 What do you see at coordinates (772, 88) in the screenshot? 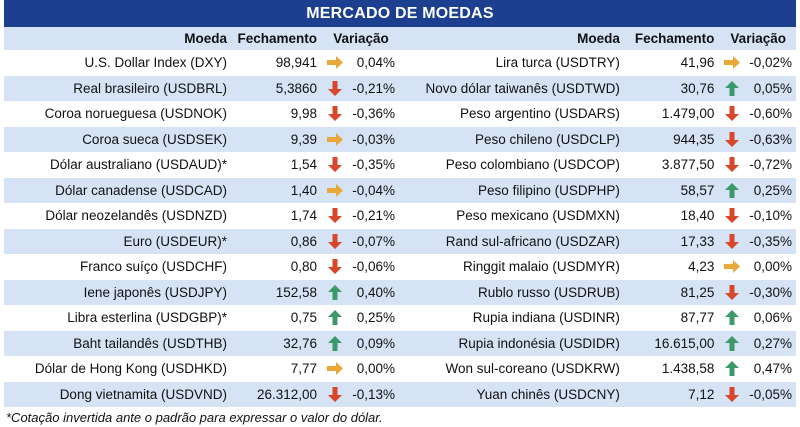
I see `change-value: 0,05%` at bounding box center [772, 88].